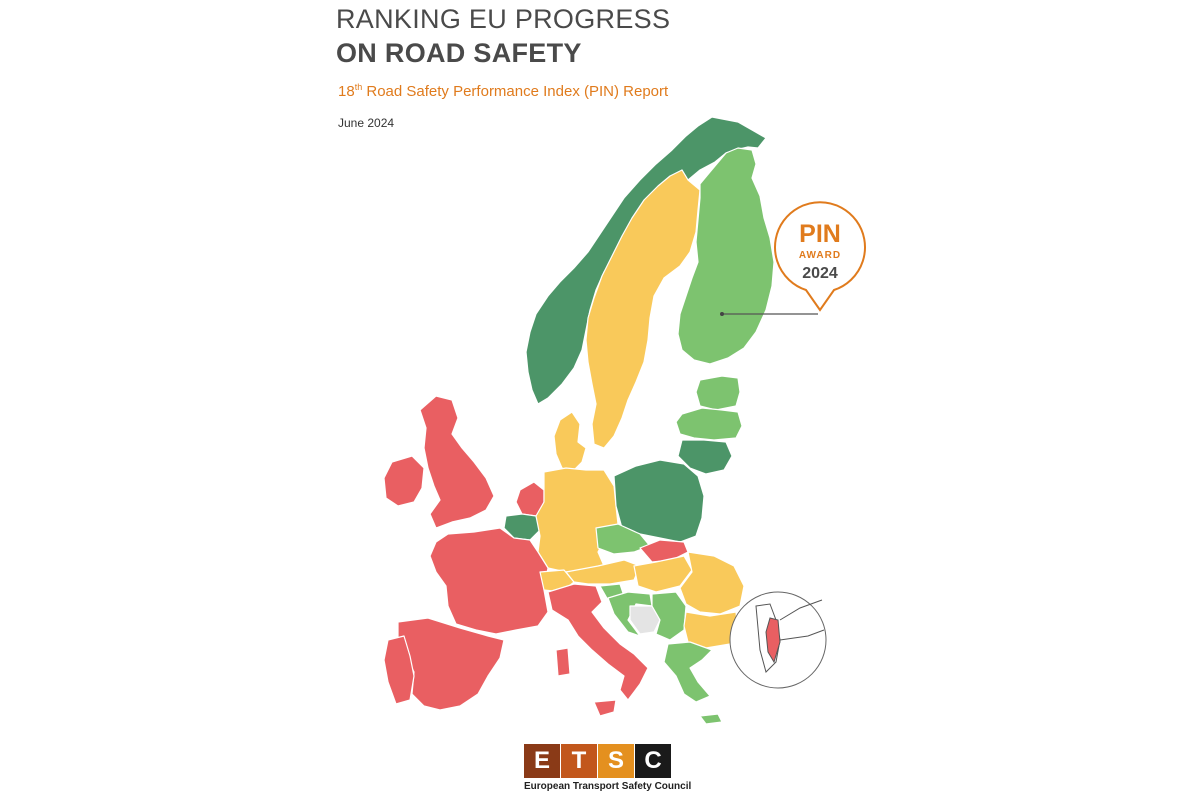  Describe the element at coordinates (669, 616) in the screenshot. I see `country-serbia` at that location.